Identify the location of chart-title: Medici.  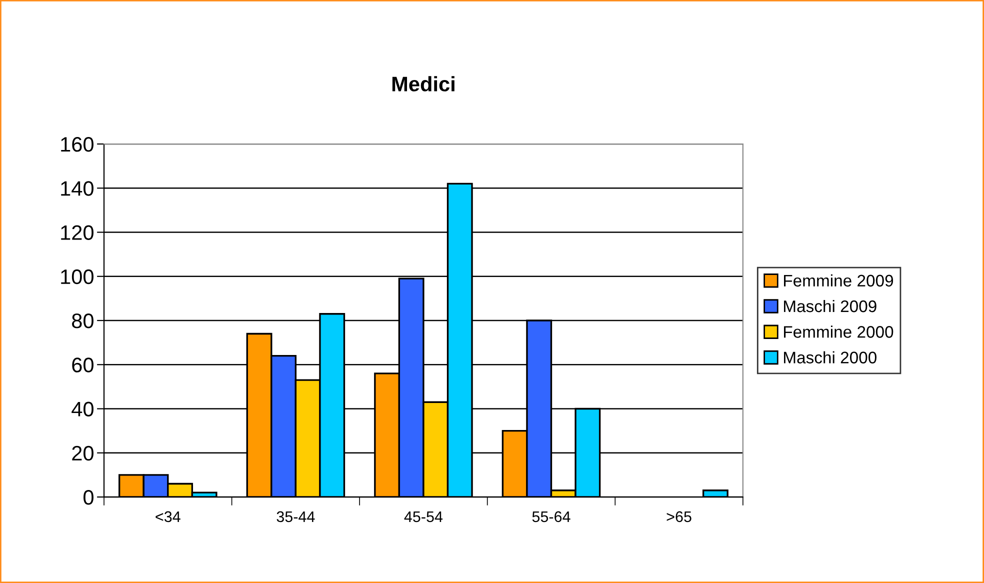
(423, 84).